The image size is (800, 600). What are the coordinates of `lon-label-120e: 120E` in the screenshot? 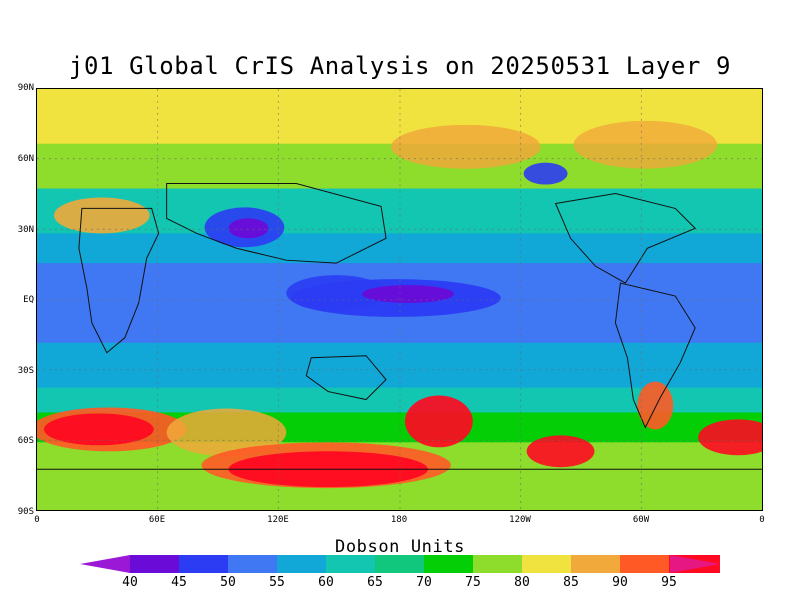 It's located at (278, 520).